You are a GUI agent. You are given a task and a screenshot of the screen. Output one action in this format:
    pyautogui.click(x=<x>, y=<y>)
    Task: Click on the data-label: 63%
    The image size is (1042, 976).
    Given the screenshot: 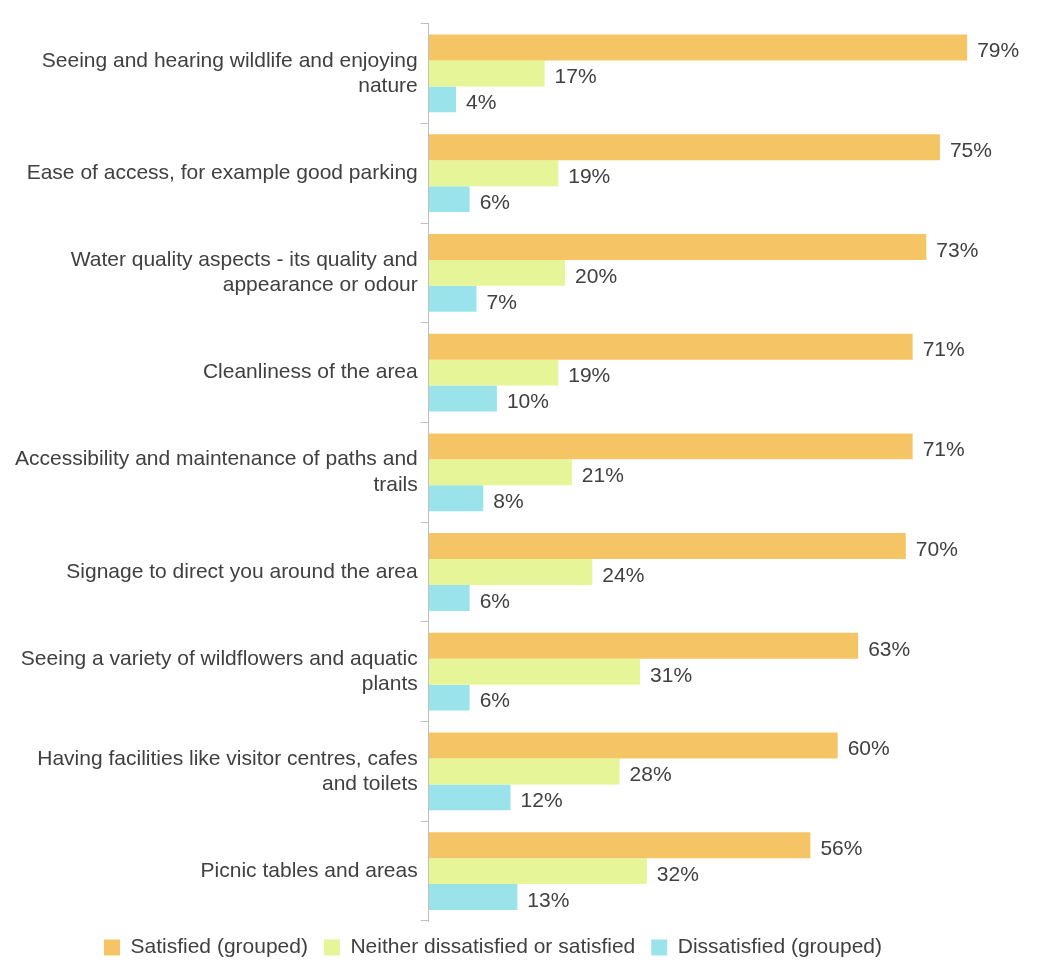 What is the action you would take?
    pyautogui.click(x=889, y=648)
    